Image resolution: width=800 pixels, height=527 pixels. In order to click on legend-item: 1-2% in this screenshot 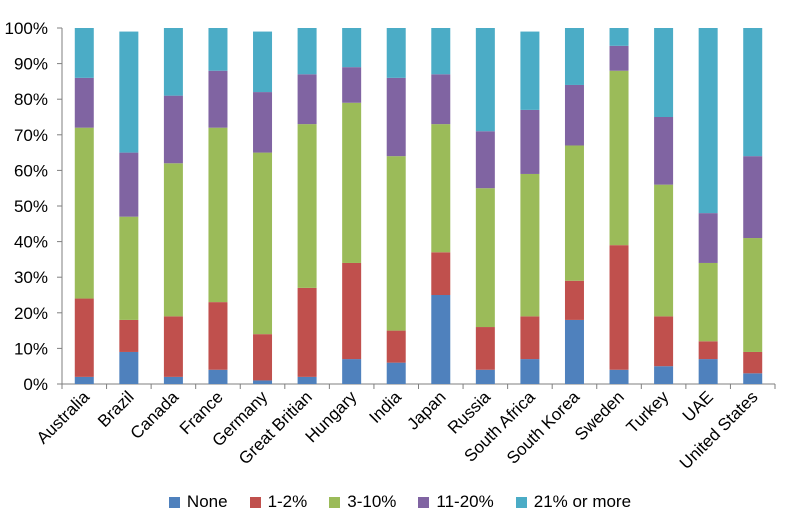, I will do `click(278, 502)`.